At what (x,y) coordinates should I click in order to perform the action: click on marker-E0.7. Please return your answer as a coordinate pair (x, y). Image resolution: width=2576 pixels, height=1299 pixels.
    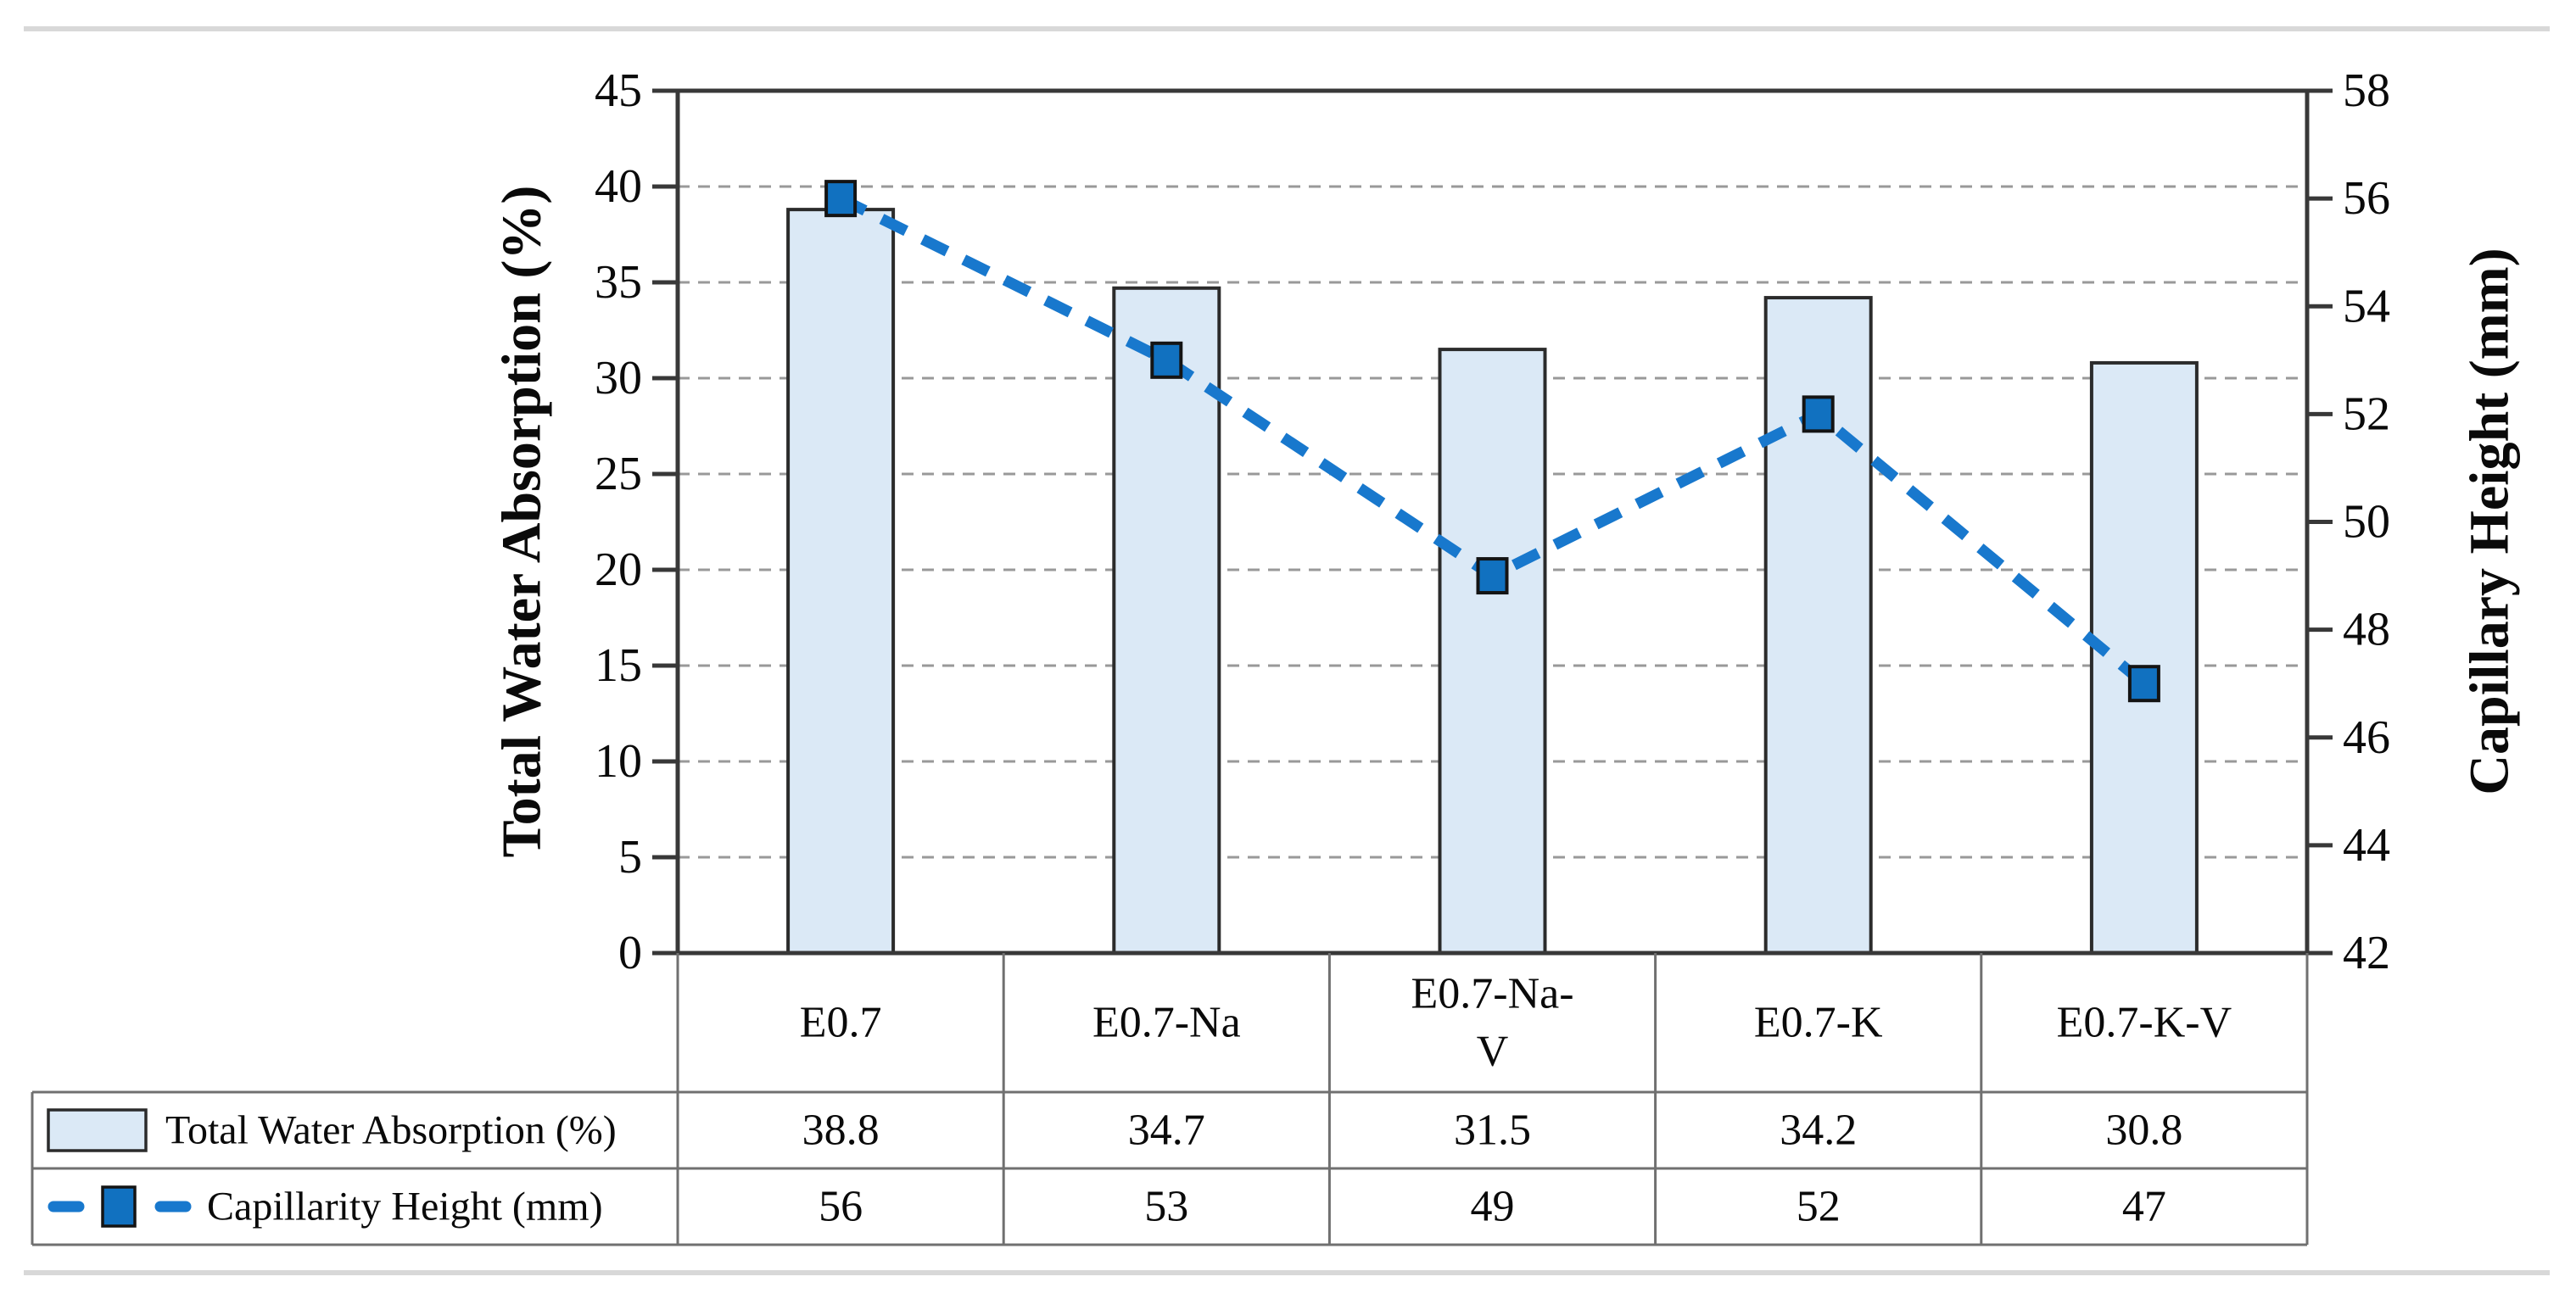
    Looking at the image, I should click on (841, 199).